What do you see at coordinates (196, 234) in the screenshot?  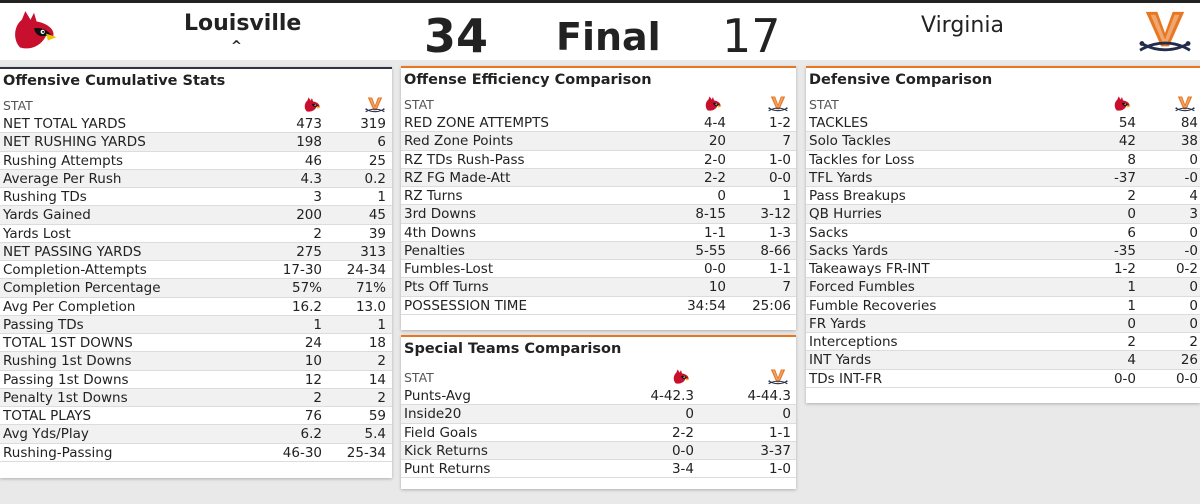 I see `table-row: Yards Lost 2 39` at bounding box center [196, 234].